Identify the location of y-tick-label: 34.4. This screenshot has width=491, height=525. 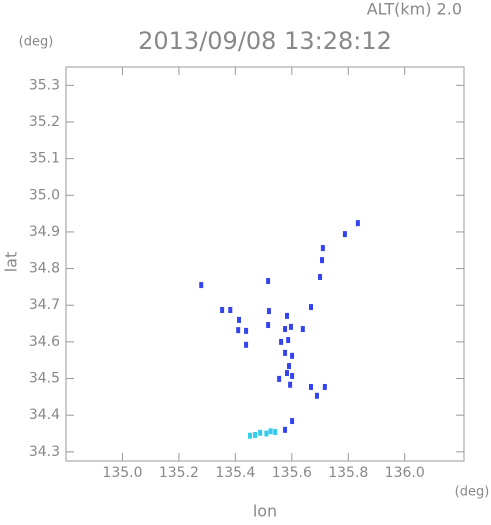
(44, 415).